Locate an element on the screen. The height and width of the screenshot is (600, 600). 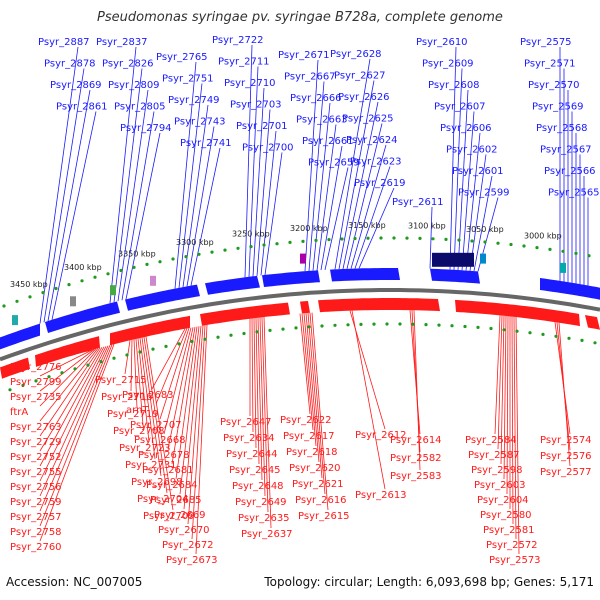
genome-backbone is located at coordinates (300, 325).